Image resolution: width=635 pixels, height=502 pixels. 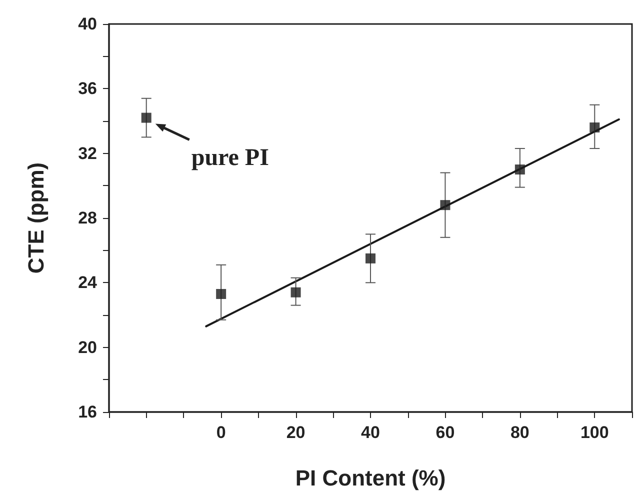 What do you see at coordinates (36, 218) in the screenshot?
I see `y-axis-title: CTE (ppm)` at bounding box center [36, 218].